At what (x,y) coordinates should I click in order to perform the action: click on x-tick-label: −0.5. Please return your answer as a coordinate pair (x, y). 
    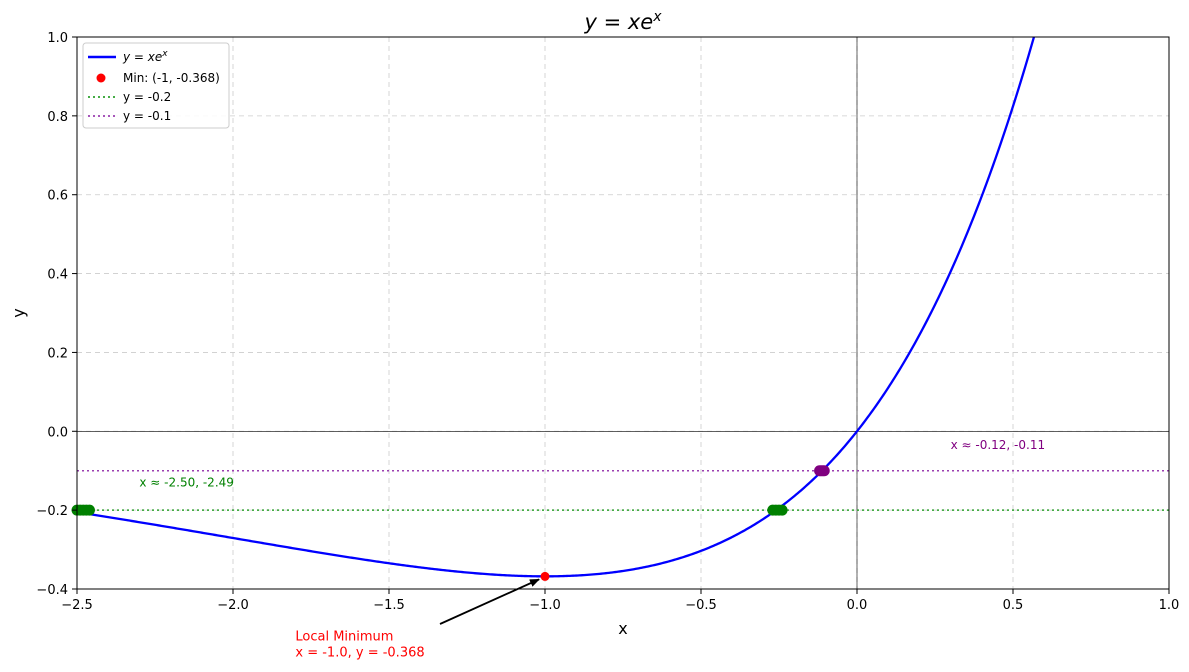
    Looking at the image, I should click on (701, 605).